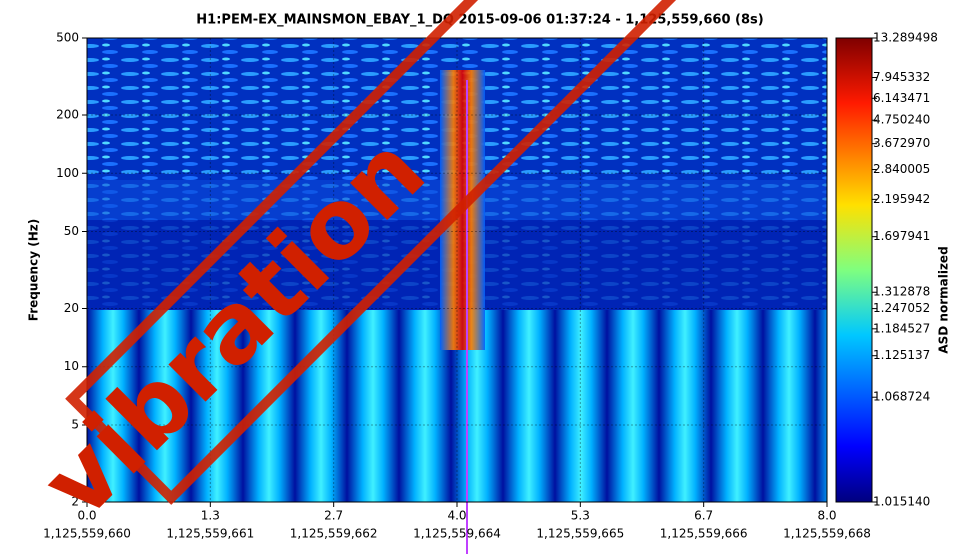 The width and height of the screenshot is (958, 558). Describe the element at coordinates (901, 98) in the screenshot. I see `colorbar-tick-label: 6.143471` at that location.